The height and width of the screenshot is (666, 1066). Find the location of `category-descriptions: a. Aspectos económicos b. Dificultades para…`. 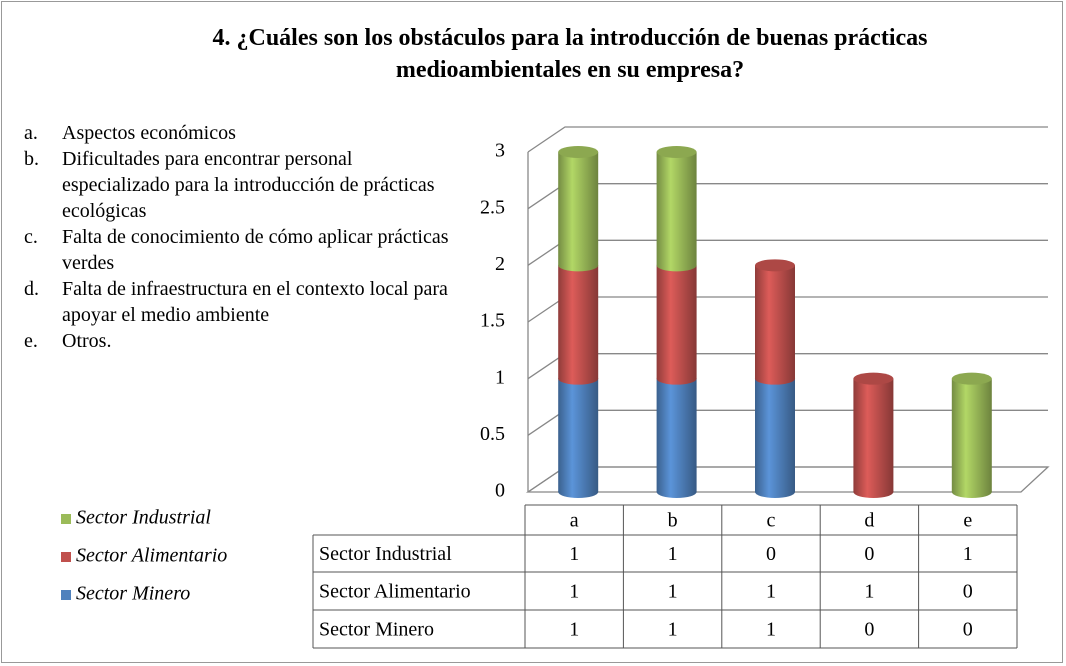

category-descriptions: a. Aspectos económicos b. Dificultades para… is located at coordinates (244, 237).